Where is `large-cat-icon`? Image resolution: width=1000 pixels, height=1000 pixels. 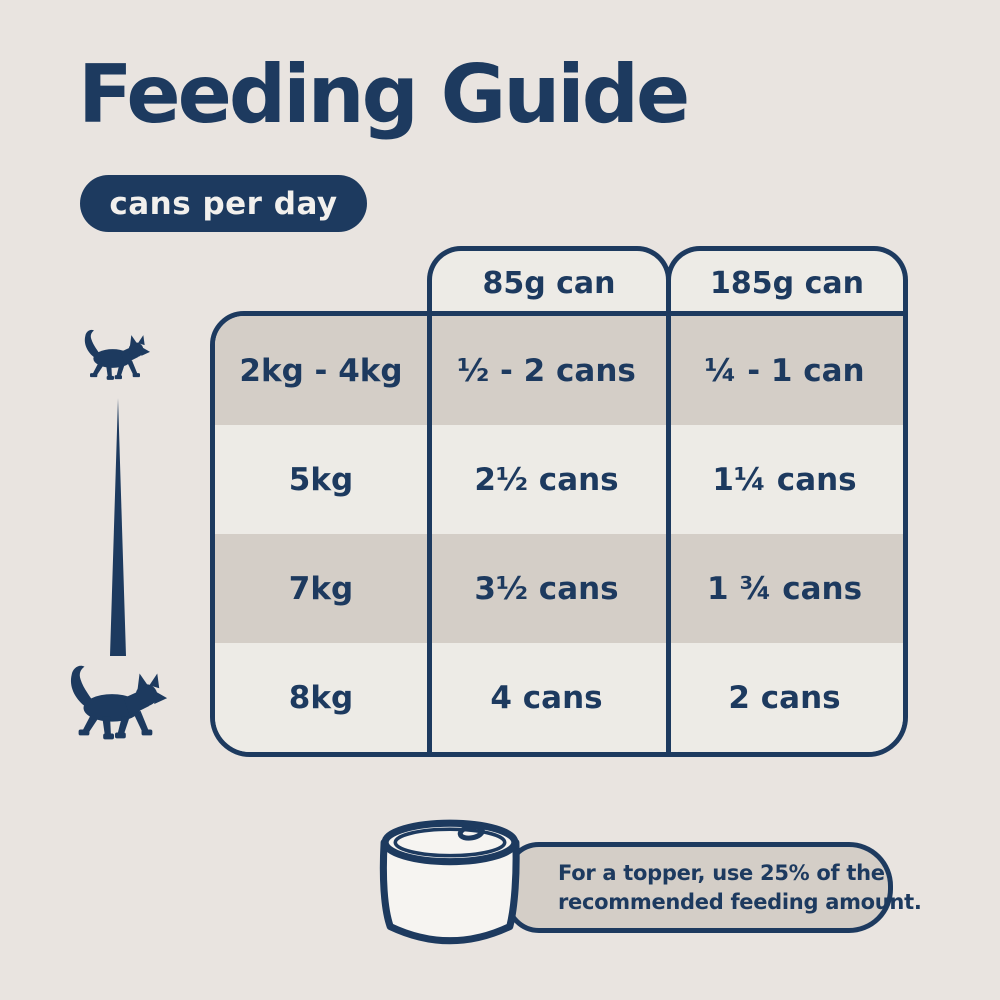 large-cat-icon is located at coordinates (119, 702).